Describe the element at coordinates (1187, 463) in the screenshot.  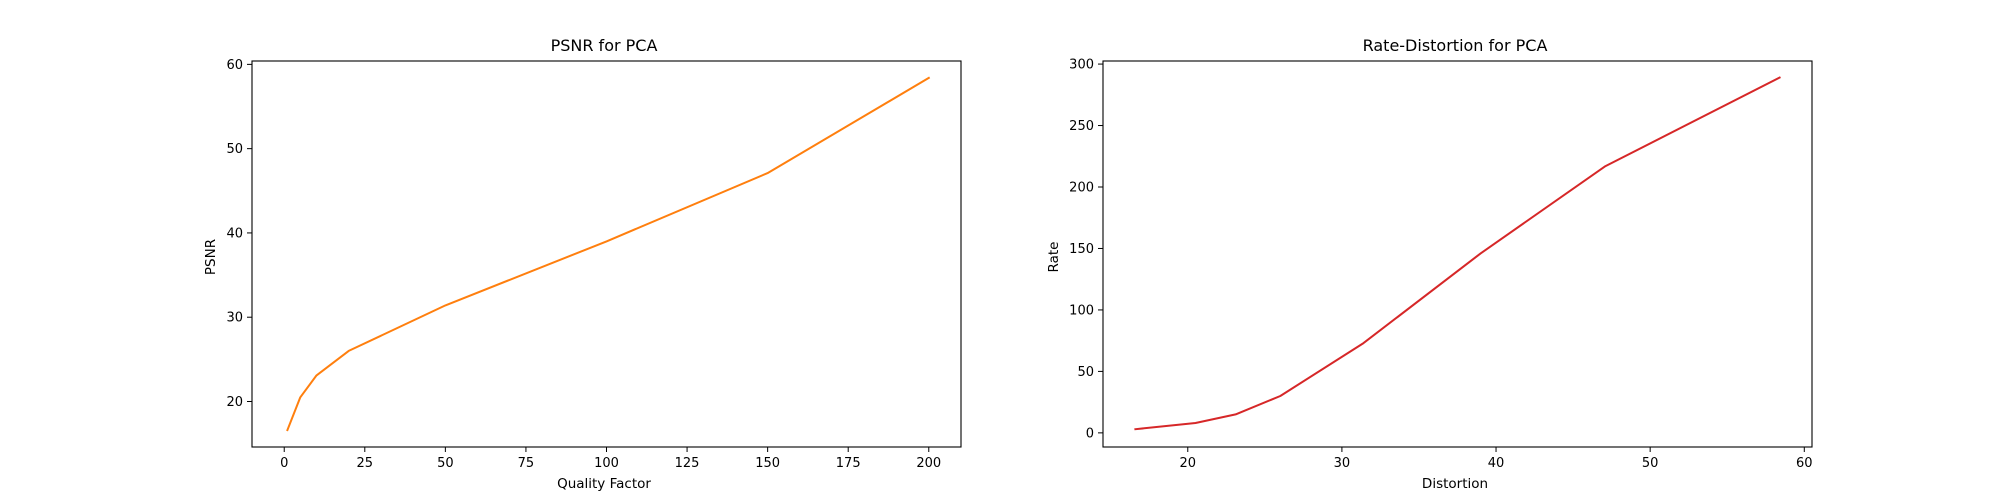
I see `x-tick-label: 20` at that location.